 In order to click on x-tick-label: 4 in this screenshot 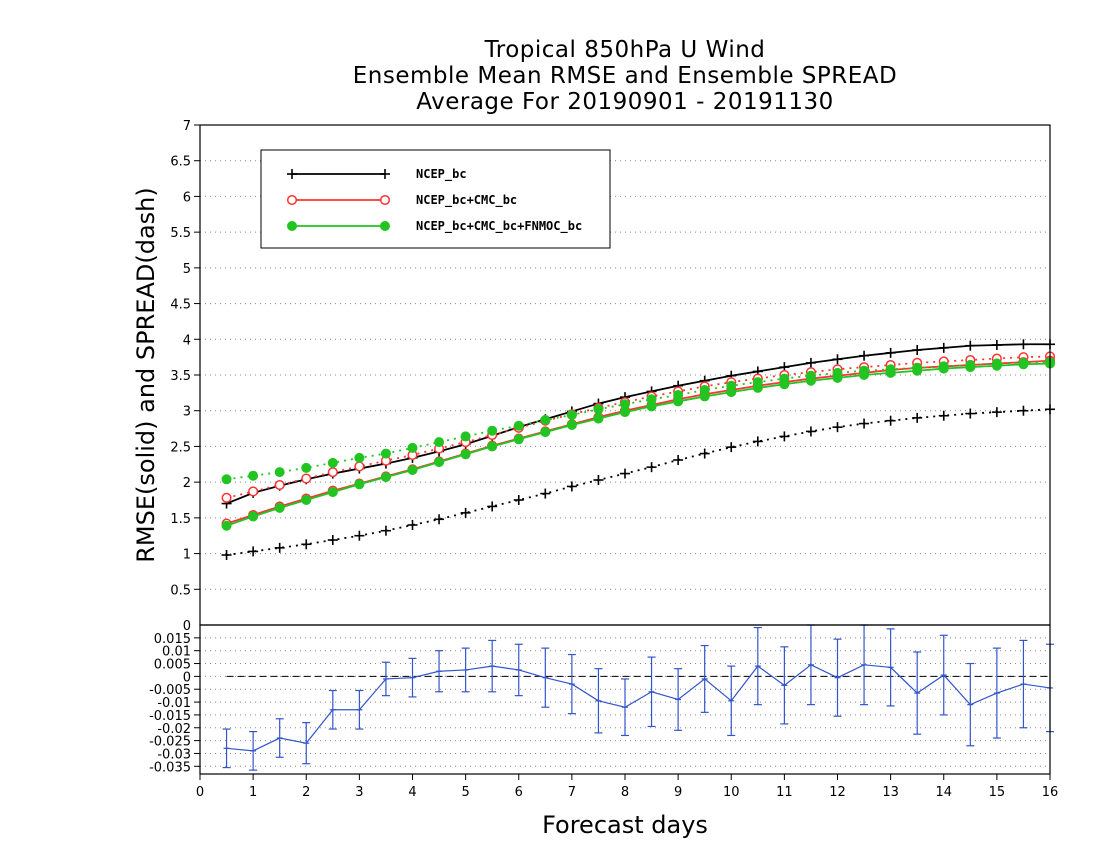, I will do `click(412, 792)`.